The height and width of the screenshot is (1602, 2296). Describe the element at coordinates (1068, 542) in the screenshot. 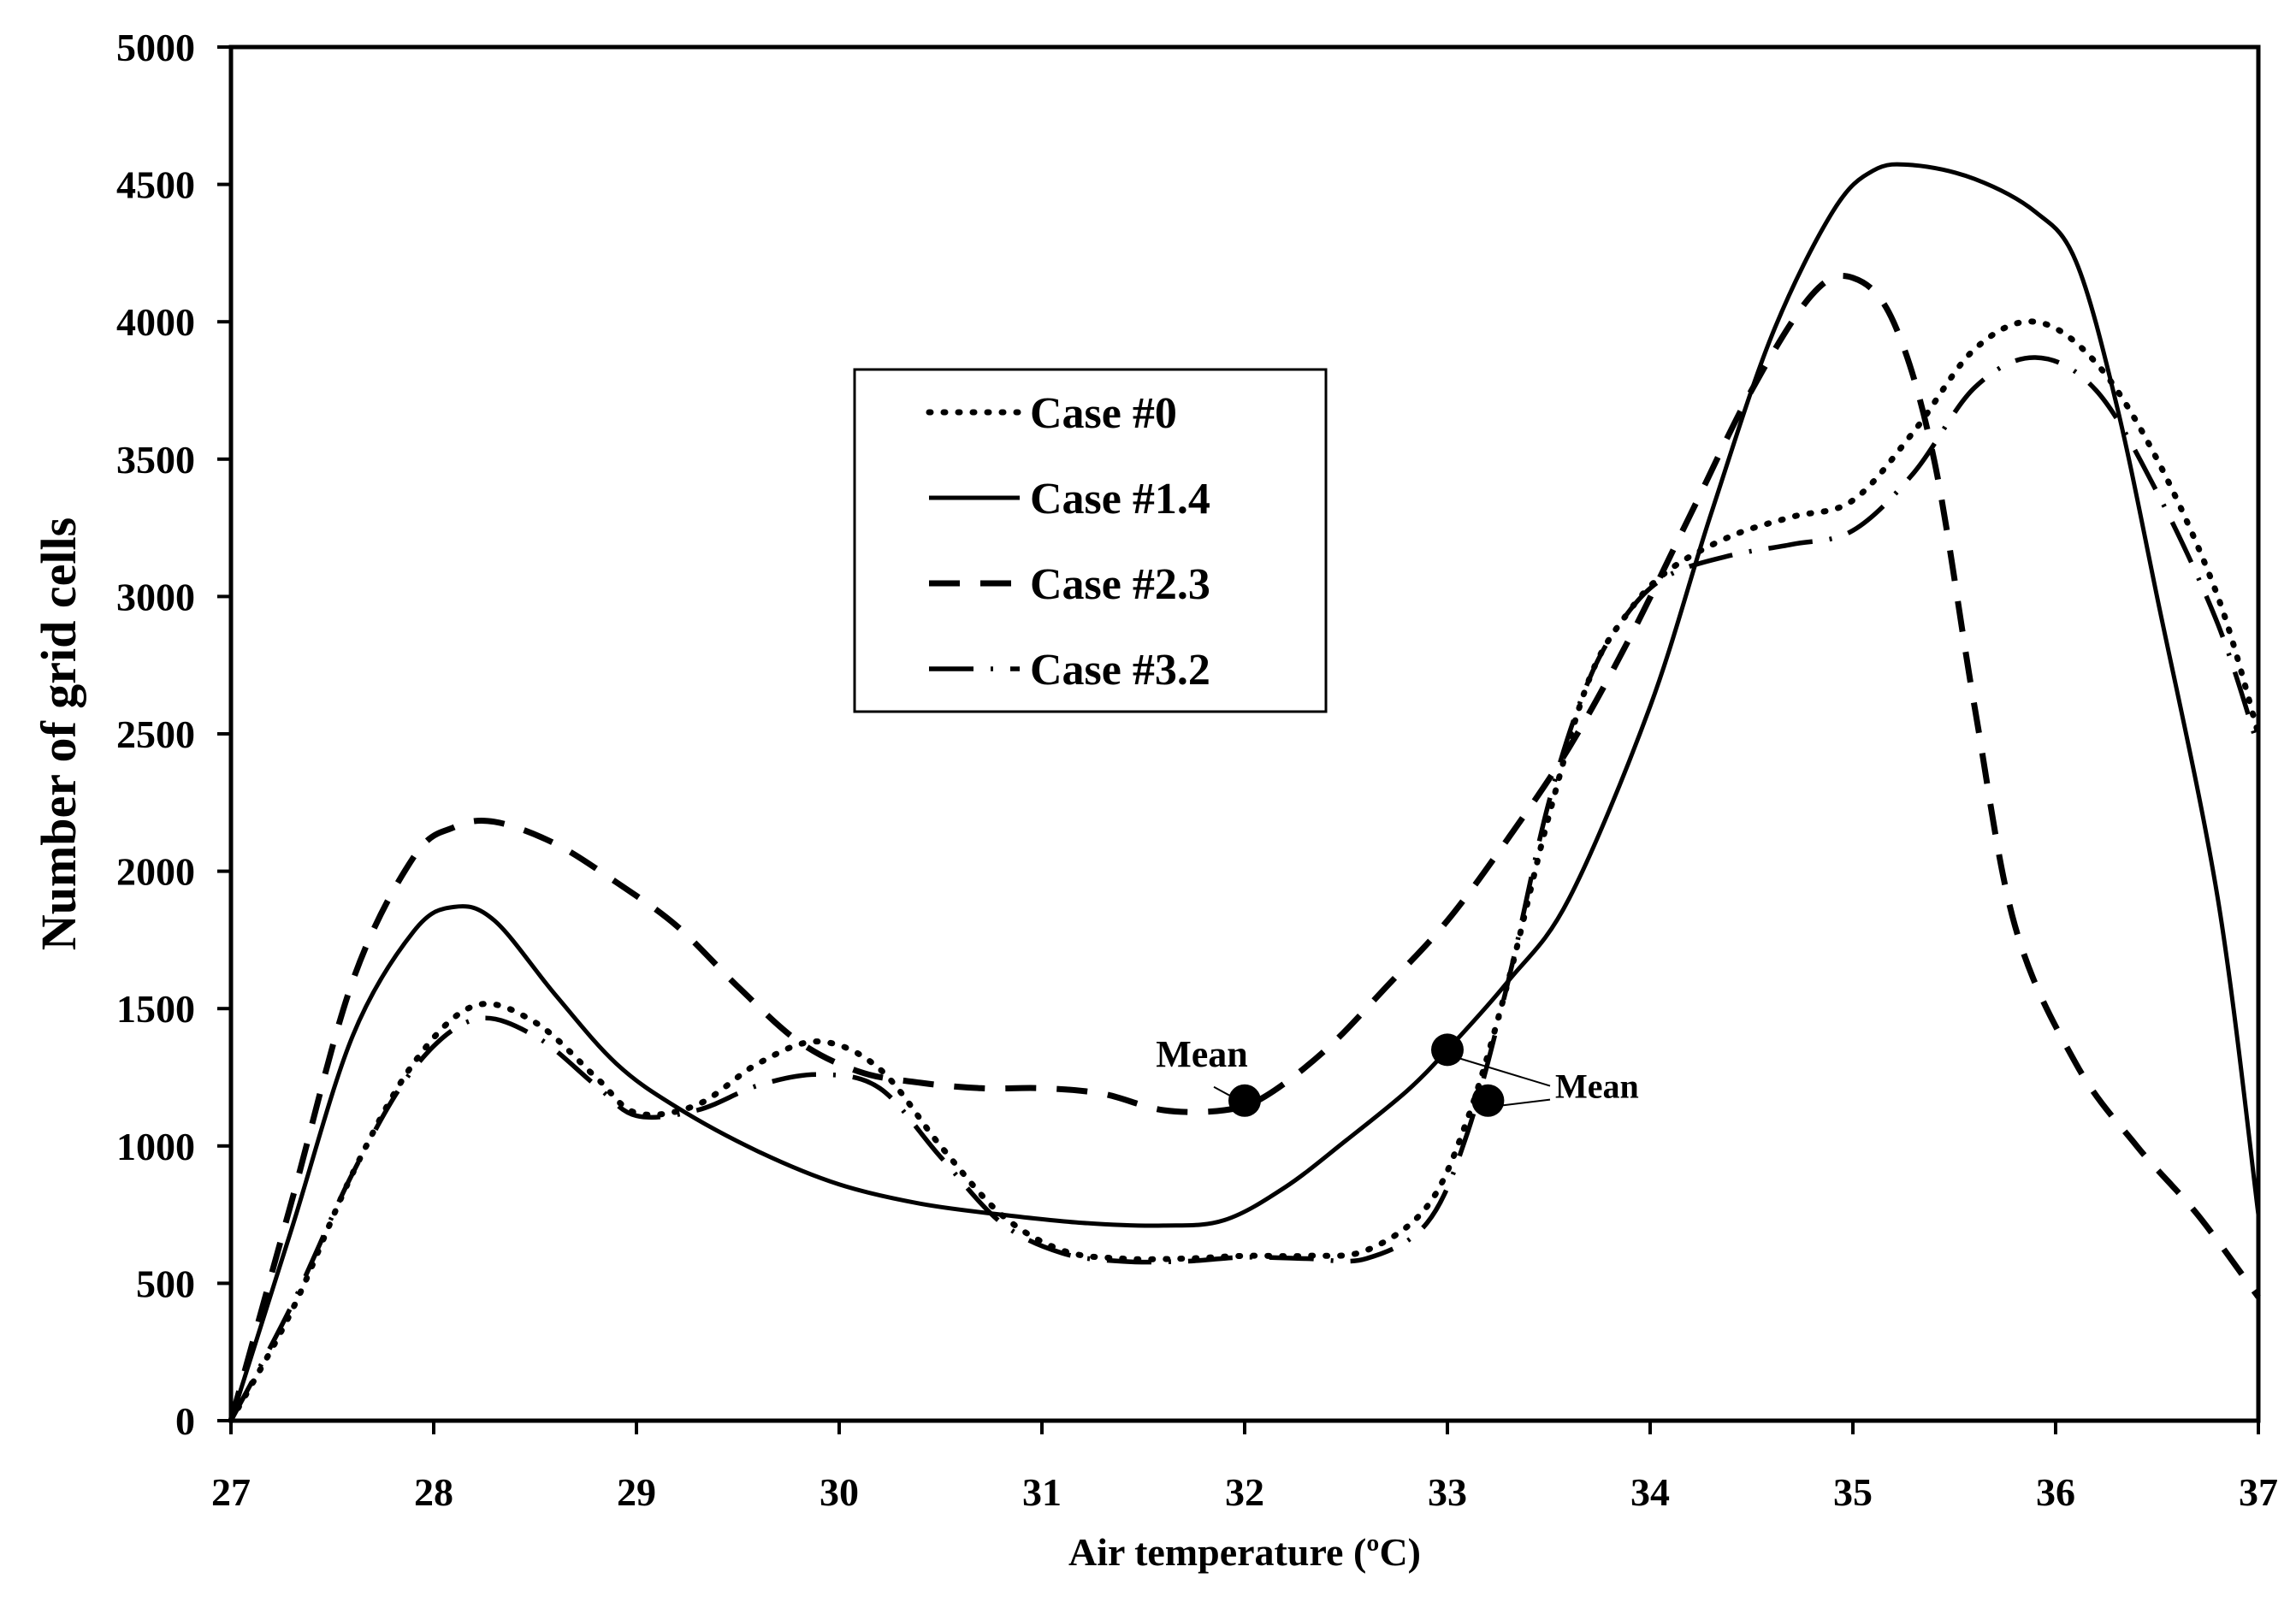

I see `legend-items: Case #0 Case #1.4 Case #2.3 Case #3.2` at that location.